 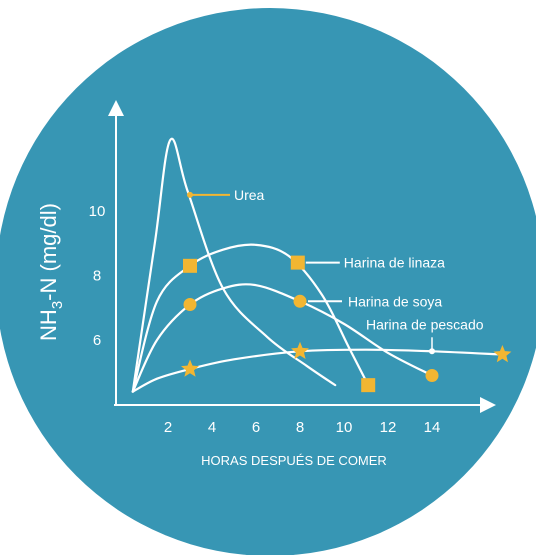 I want to click on series-line-harina-de-linaza, so click(x=250, y=318).